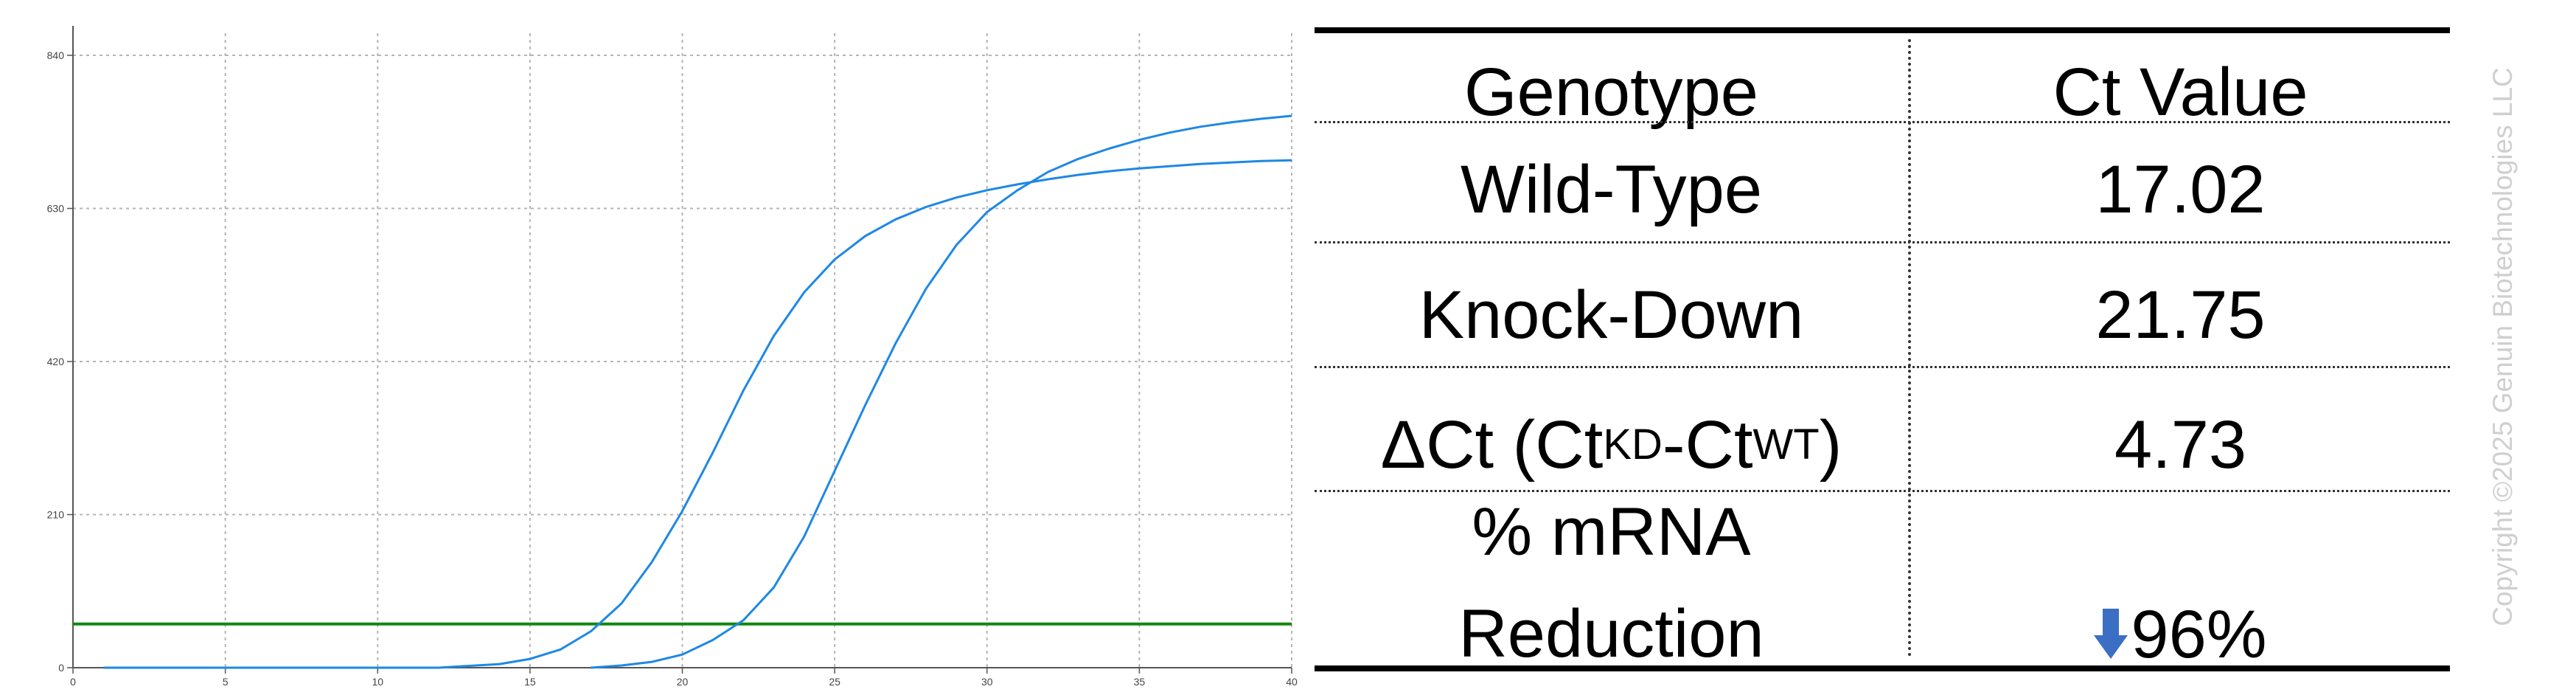 Image resolution: width=2576 pixels, height=695 pixels. I want to click on x-tick-label: 35, so click(1140, 682).